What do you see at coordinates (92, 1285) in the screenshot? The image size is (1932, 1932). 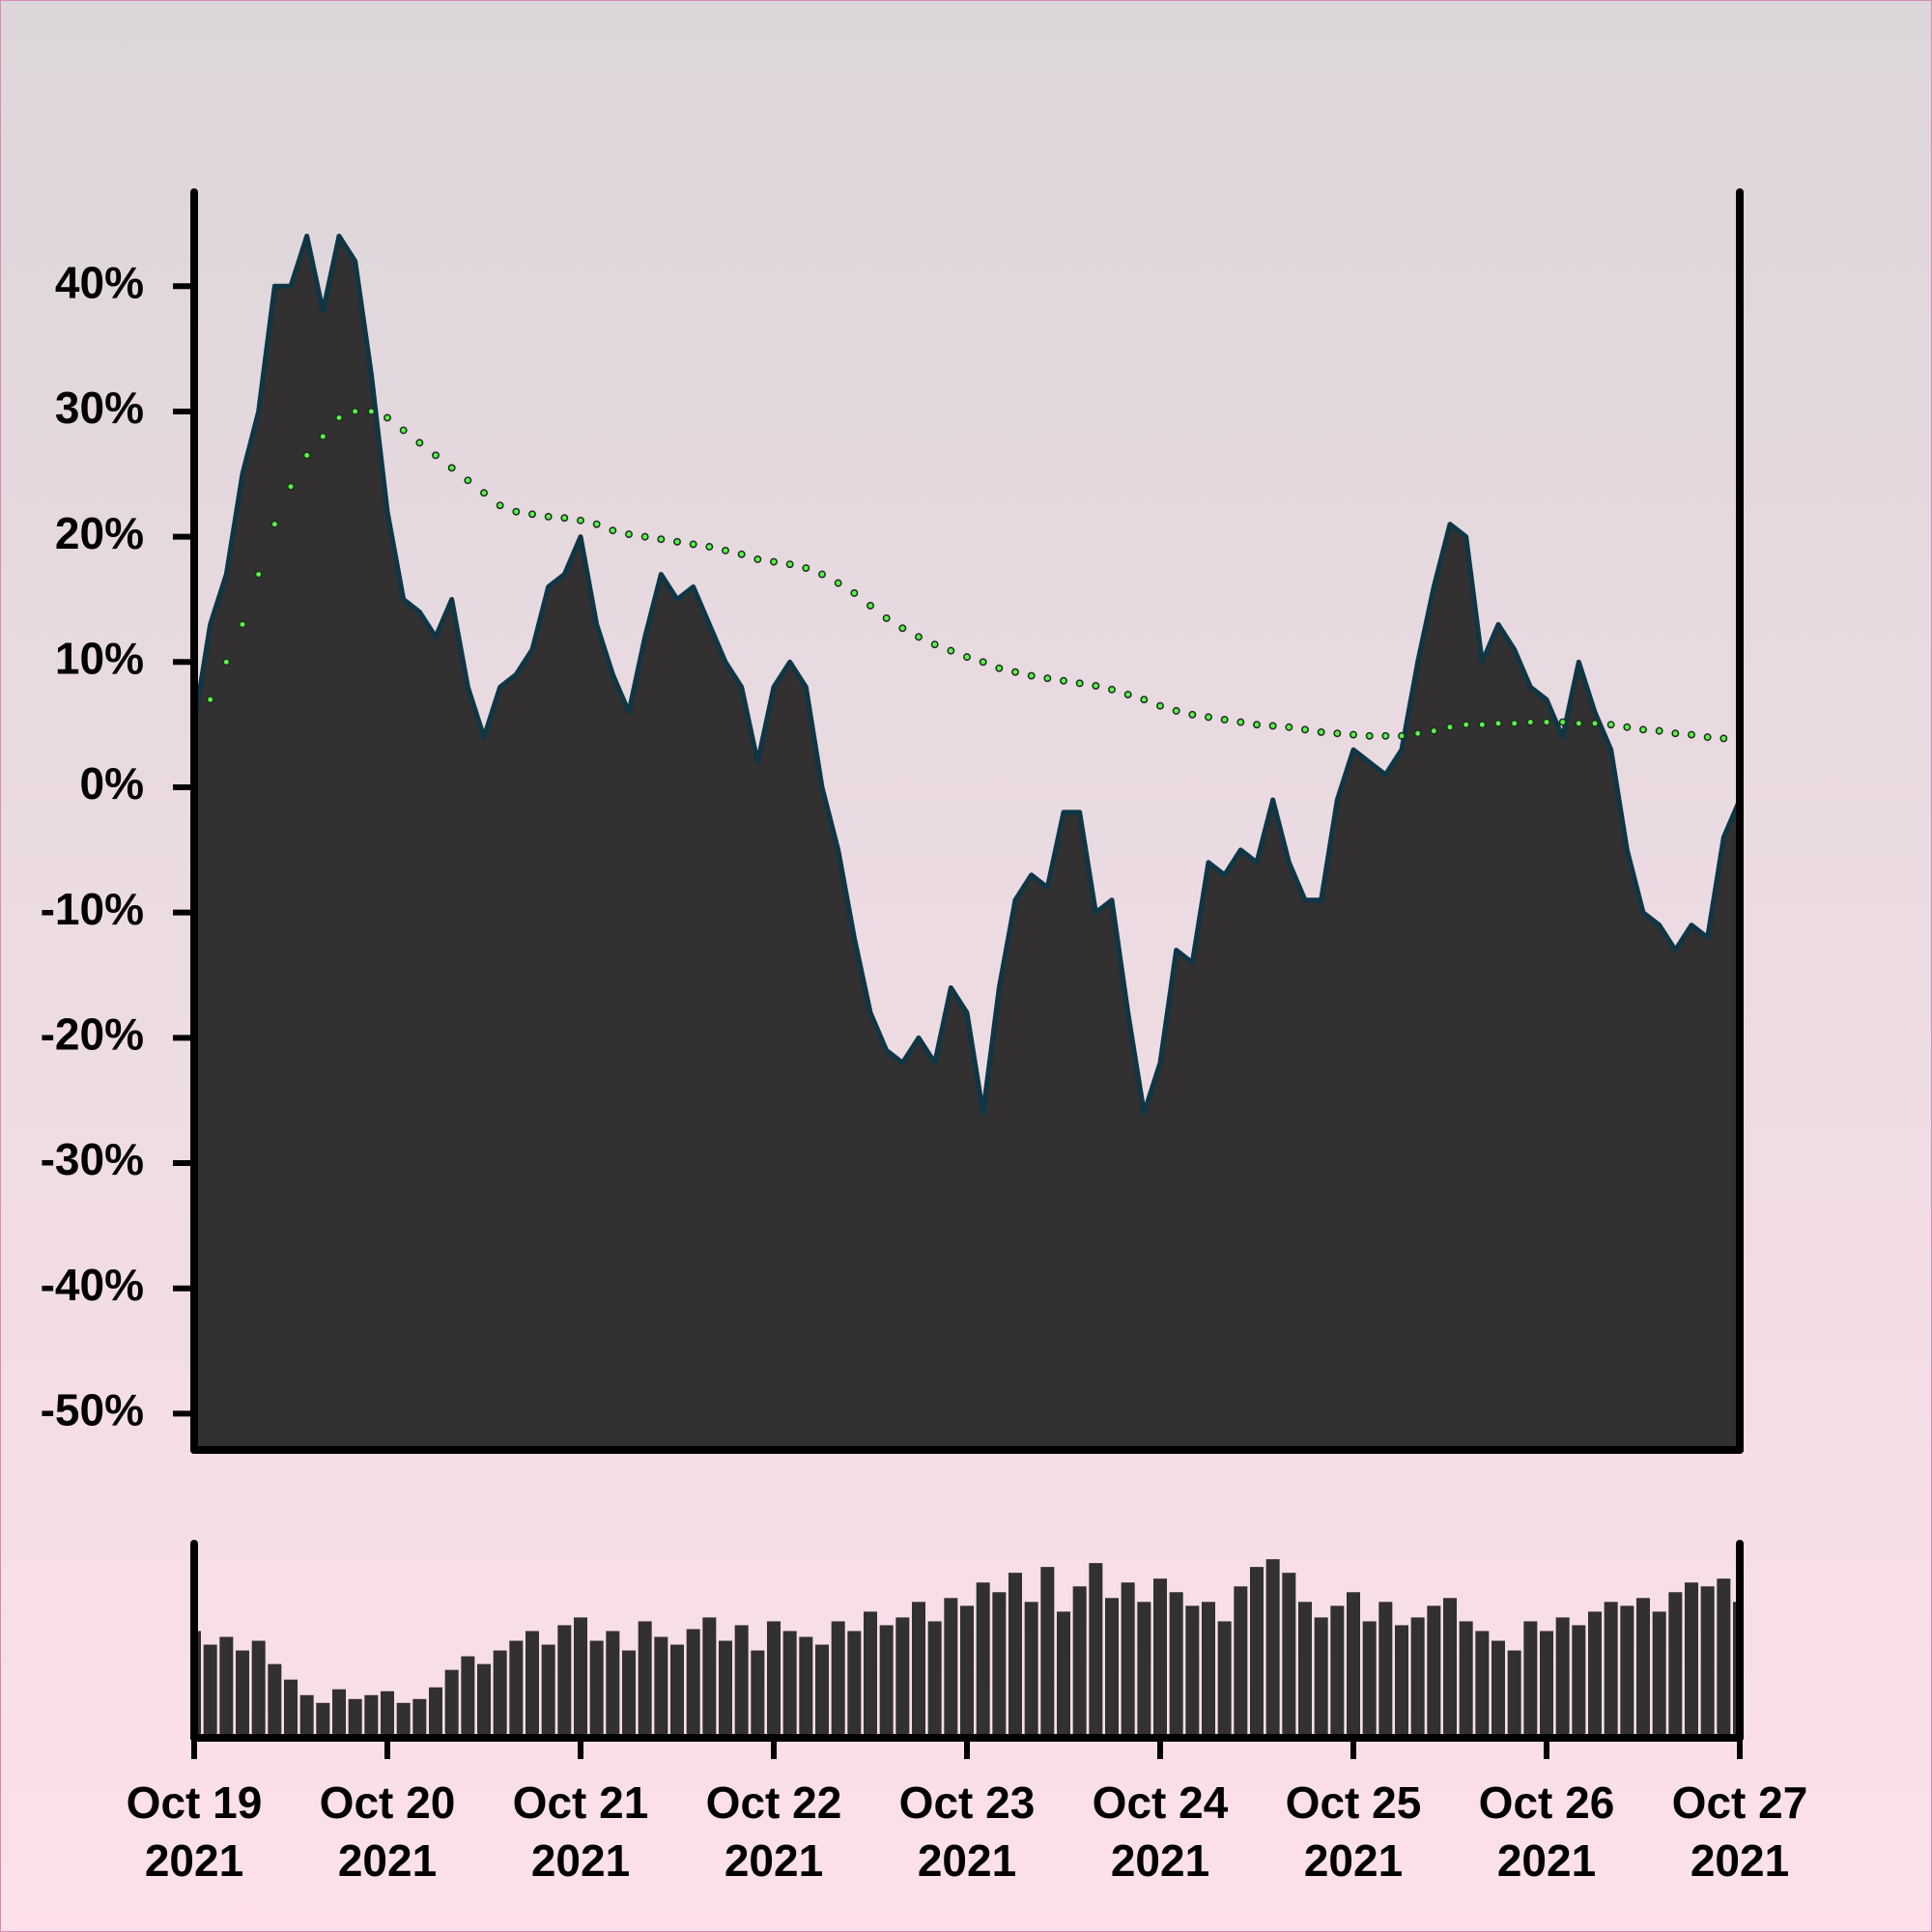 I see `y-tick-label: -40%` at bounding box center [92, 1285].